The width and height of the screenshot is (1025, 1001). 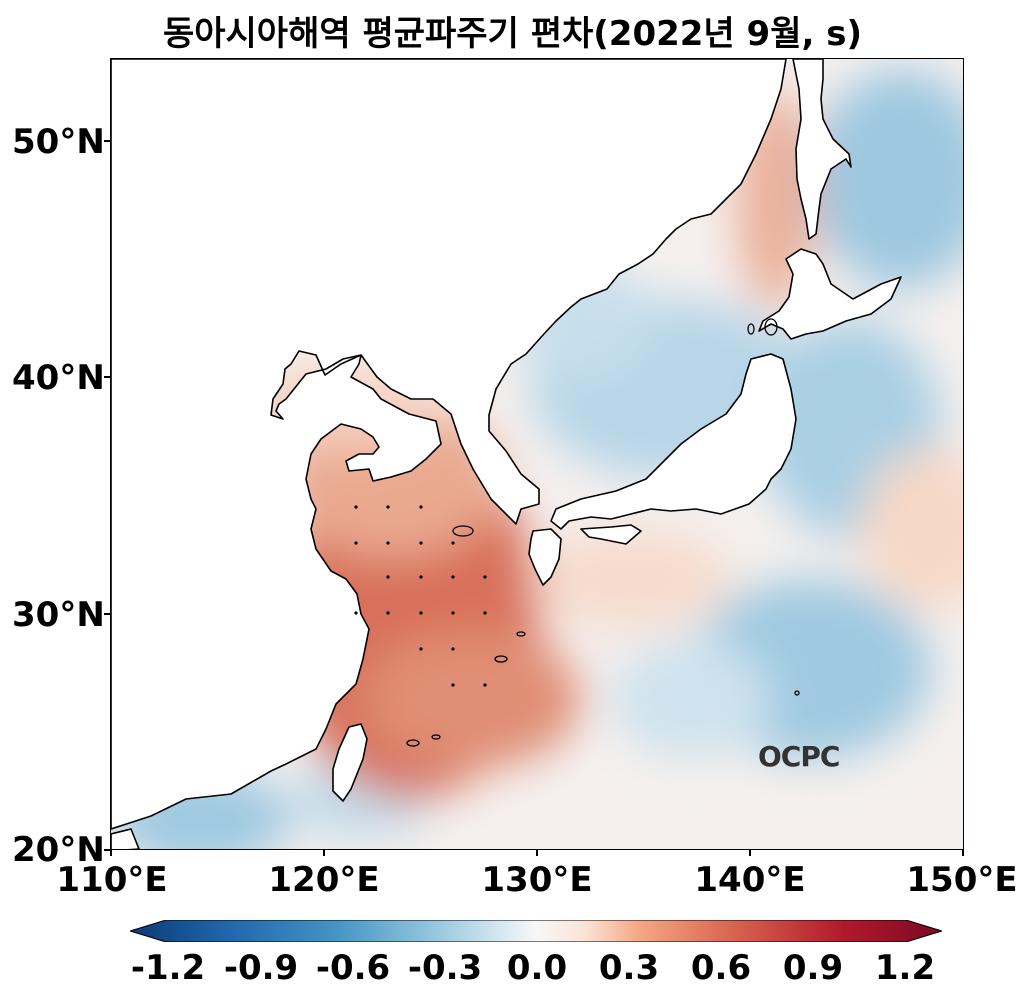 What do you see at coordinates (629, 968) in the screenshot?
I see `colorbar-label: 0.3` at bounding box center [629, 968].